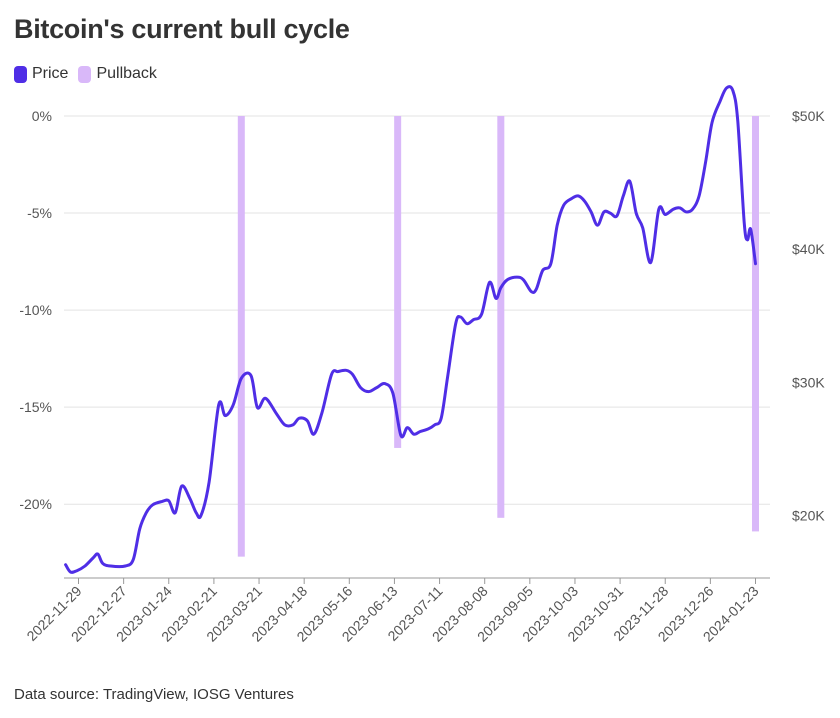 The height and width of the screenshot is (718, 840). I want to click on chart-title: Bitcoin's current bull cycle, so click(182, 29).